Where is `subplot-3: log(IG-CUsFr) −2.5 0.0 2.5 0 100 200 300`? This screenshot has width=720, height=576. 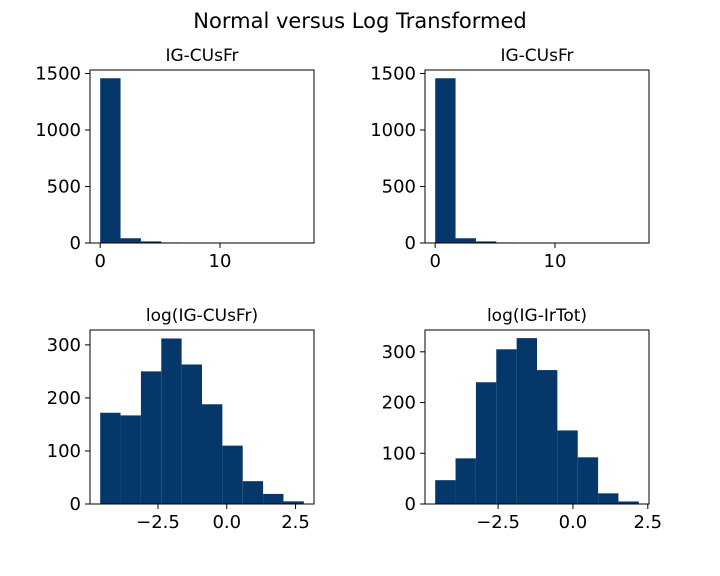 subplot-3: log(IG-CUsFr) −2.5 0.0 2.5 0 100 200 300 is located at coordinates (181, 419).